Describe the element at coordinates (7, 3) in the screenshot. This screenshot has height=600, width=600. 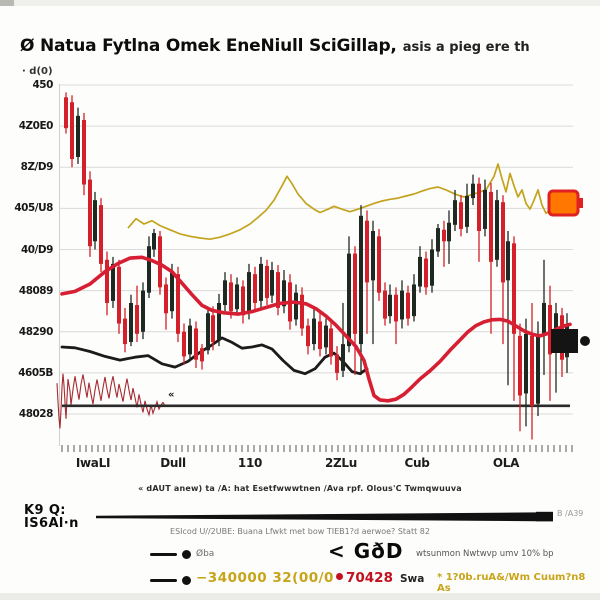
I see `top-left-smudge` at that location.